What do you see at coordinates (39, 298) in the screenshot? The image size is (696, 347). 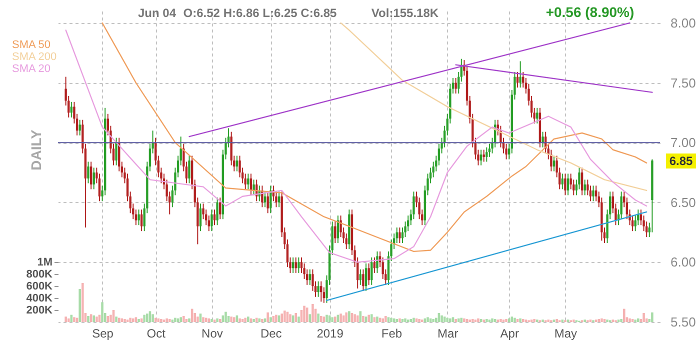 I see `y2-tick-label: 400K` at bounding box center [39, 298].